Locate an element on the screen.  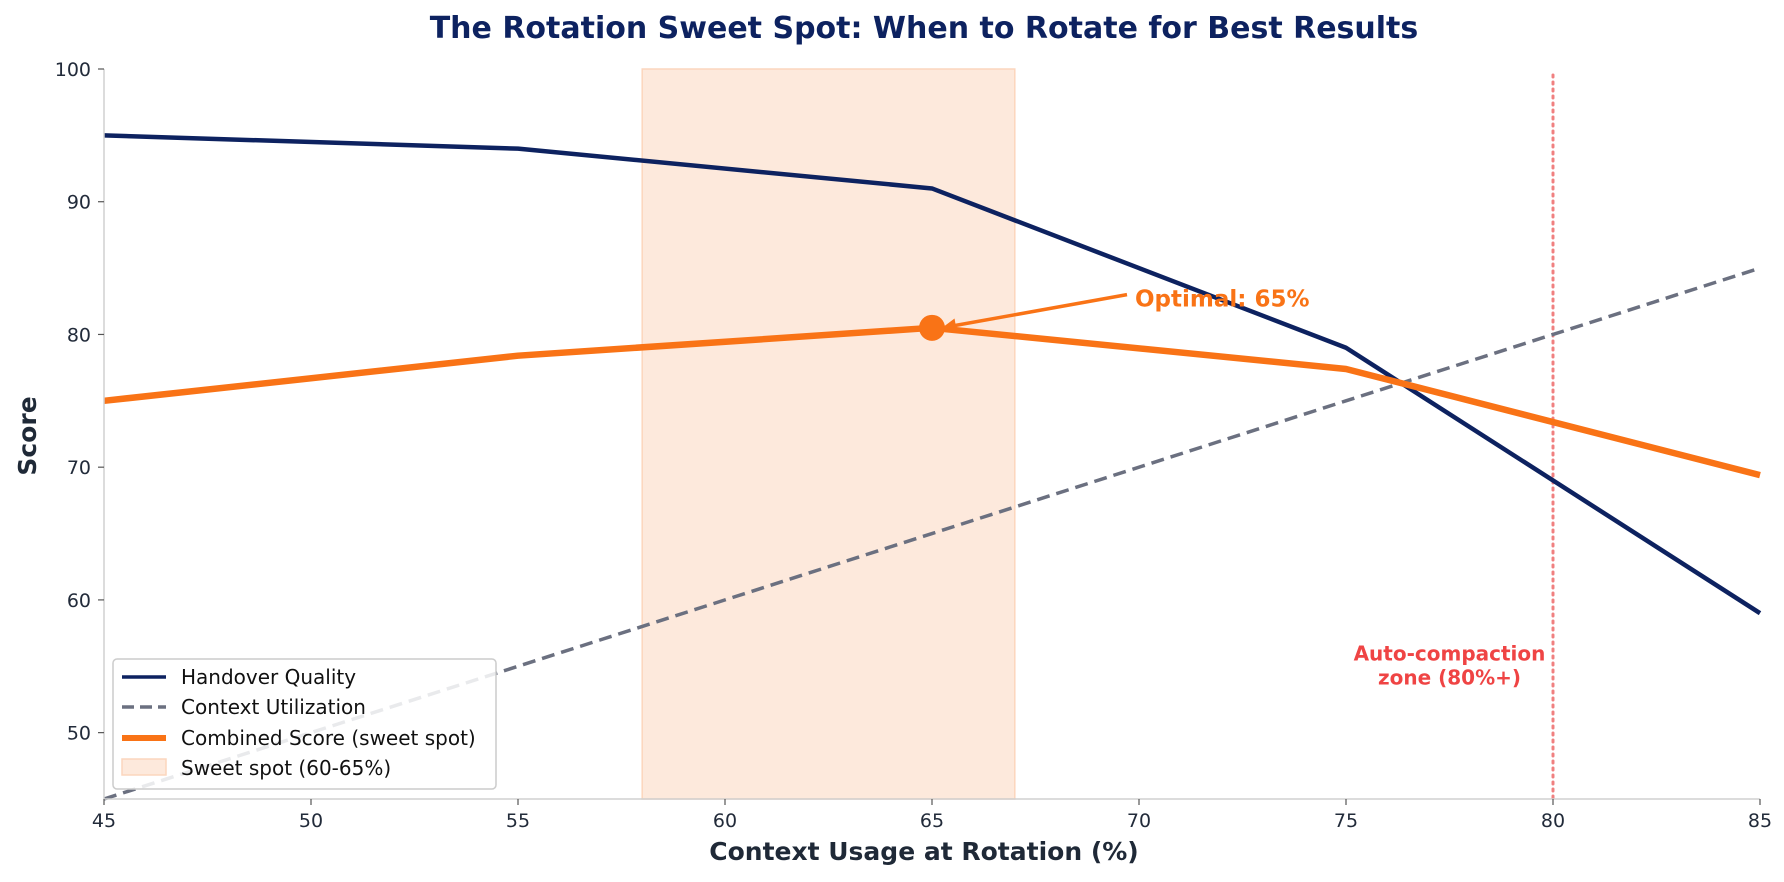
x-tick-label: 75 is located at coordinates (1346, 821).